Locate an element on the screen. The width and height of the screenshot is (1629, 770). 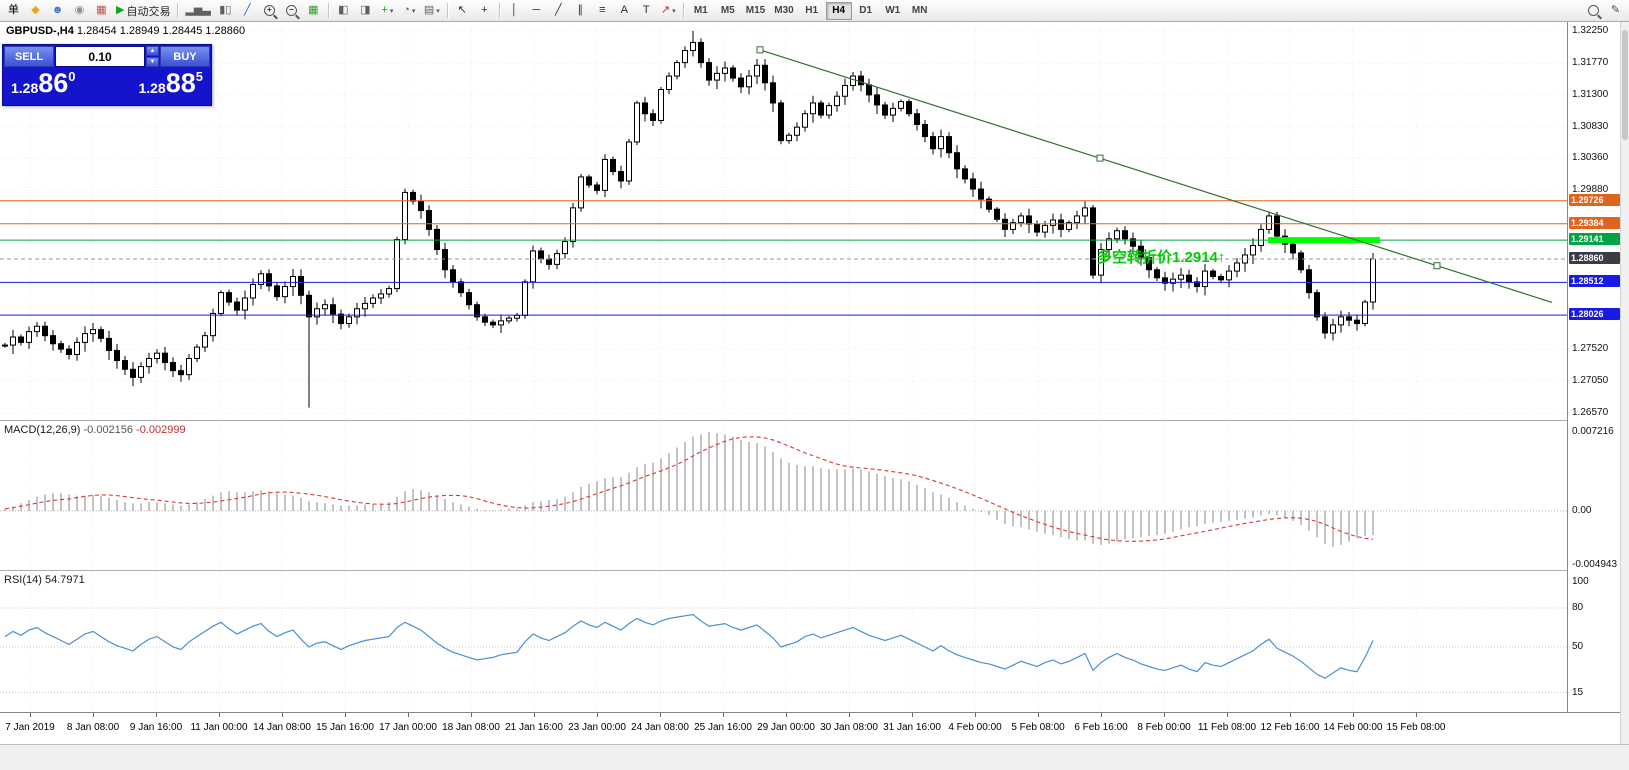
cursor-icon: ↖ is located at coordinates (462, 10).